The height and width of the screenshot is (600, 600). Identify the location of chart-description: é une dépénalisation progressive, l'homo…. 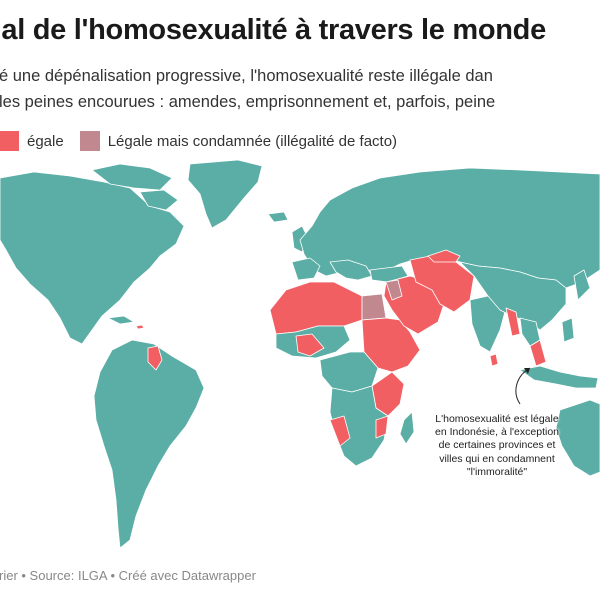
(247, 89).